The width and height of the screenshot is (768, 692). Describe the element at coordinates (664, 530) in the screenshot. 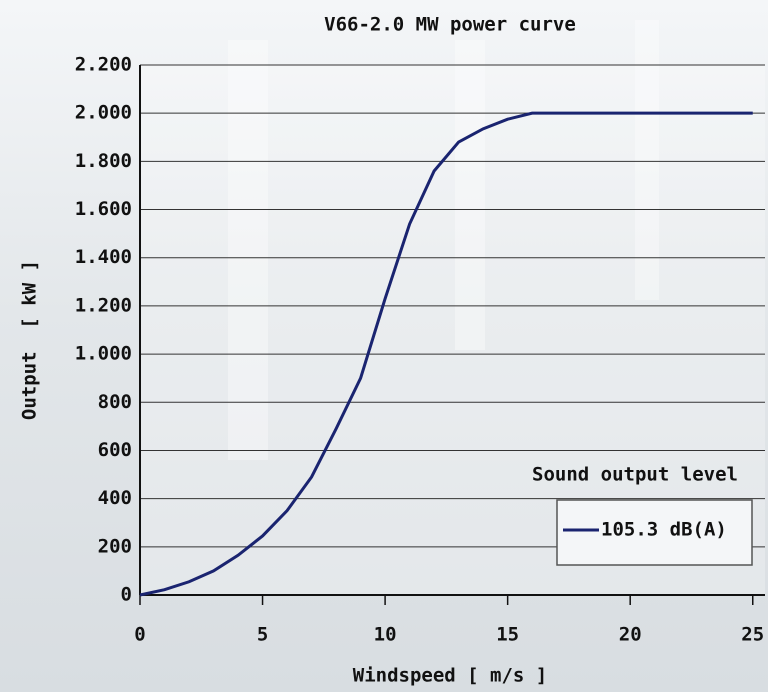

I see `legend-label: 105.3 dB(A)` at that location.